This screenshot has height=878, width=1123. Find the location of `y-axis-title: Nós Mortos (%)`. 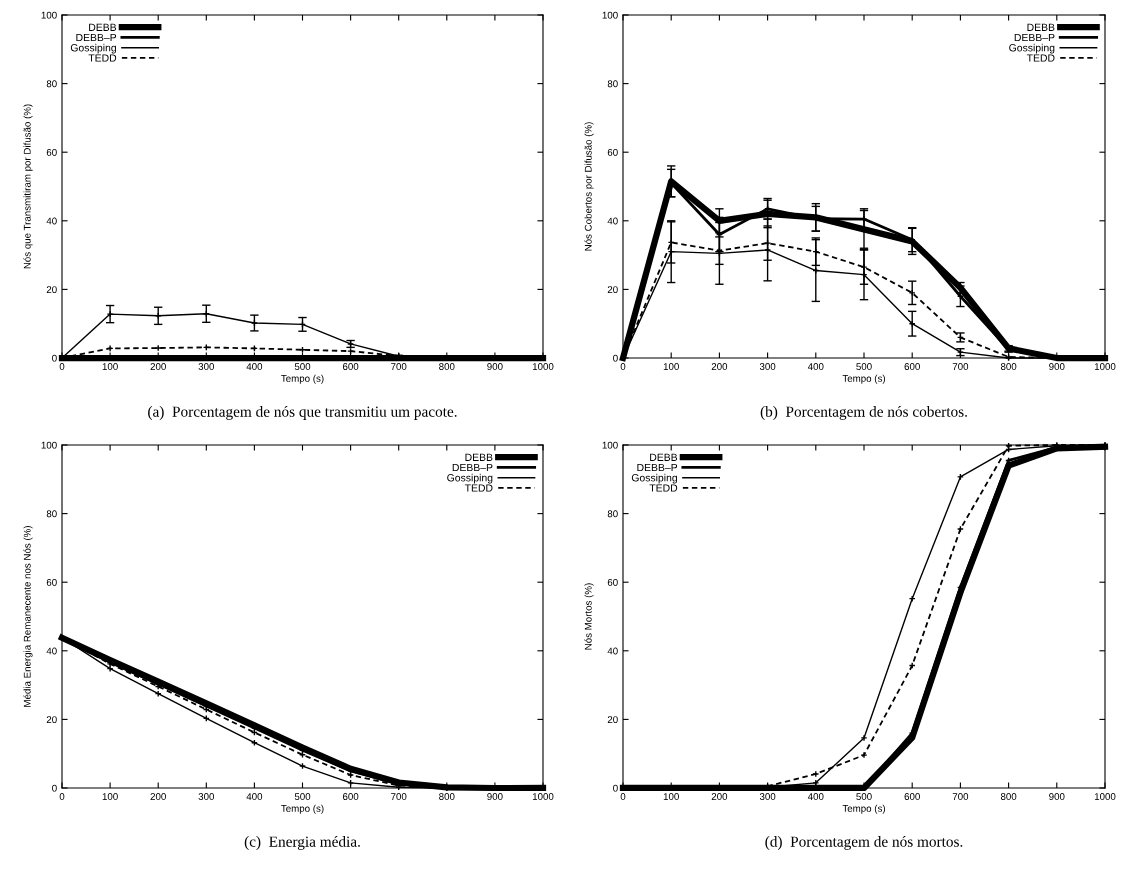

y-axis-title: Nós Mortos (%) is located at coordinates (589, 616).